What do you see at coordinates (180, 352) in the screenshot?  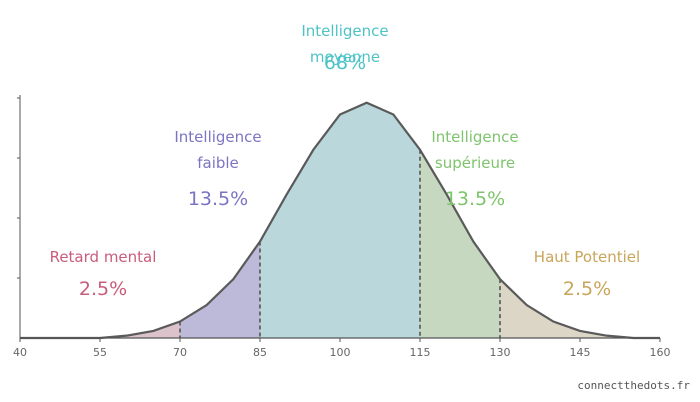 I see `x-tick-label: 70` at bounding box center [180, 352].